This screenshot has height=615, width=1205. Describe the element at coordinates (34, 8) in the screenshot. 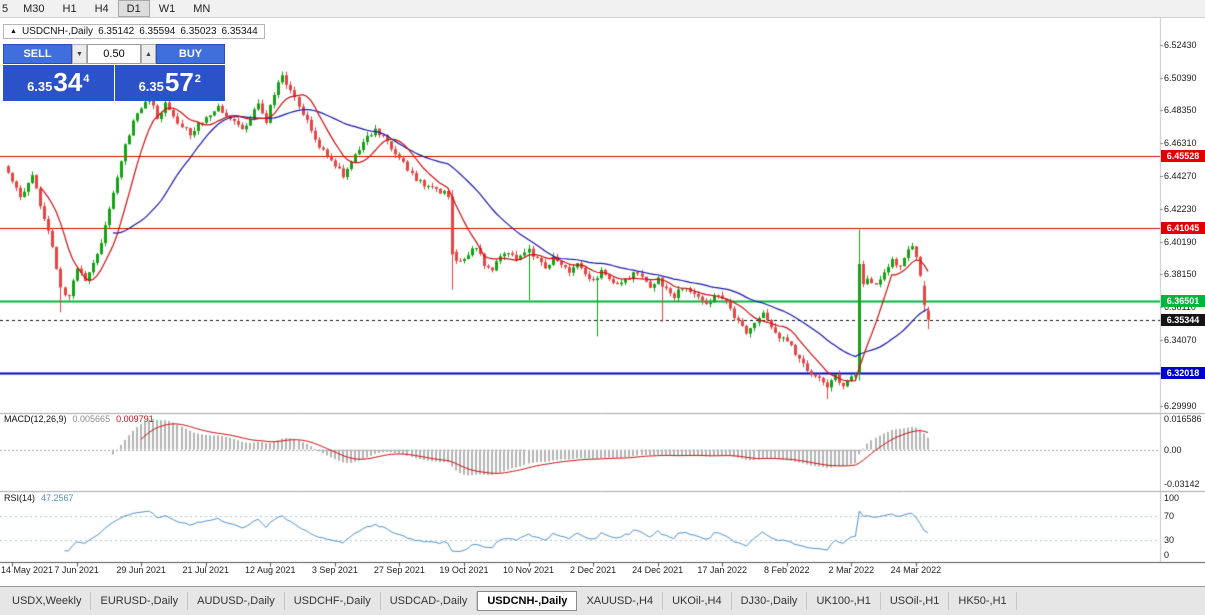

I see `timeframe-button-m30: M30` at that location.